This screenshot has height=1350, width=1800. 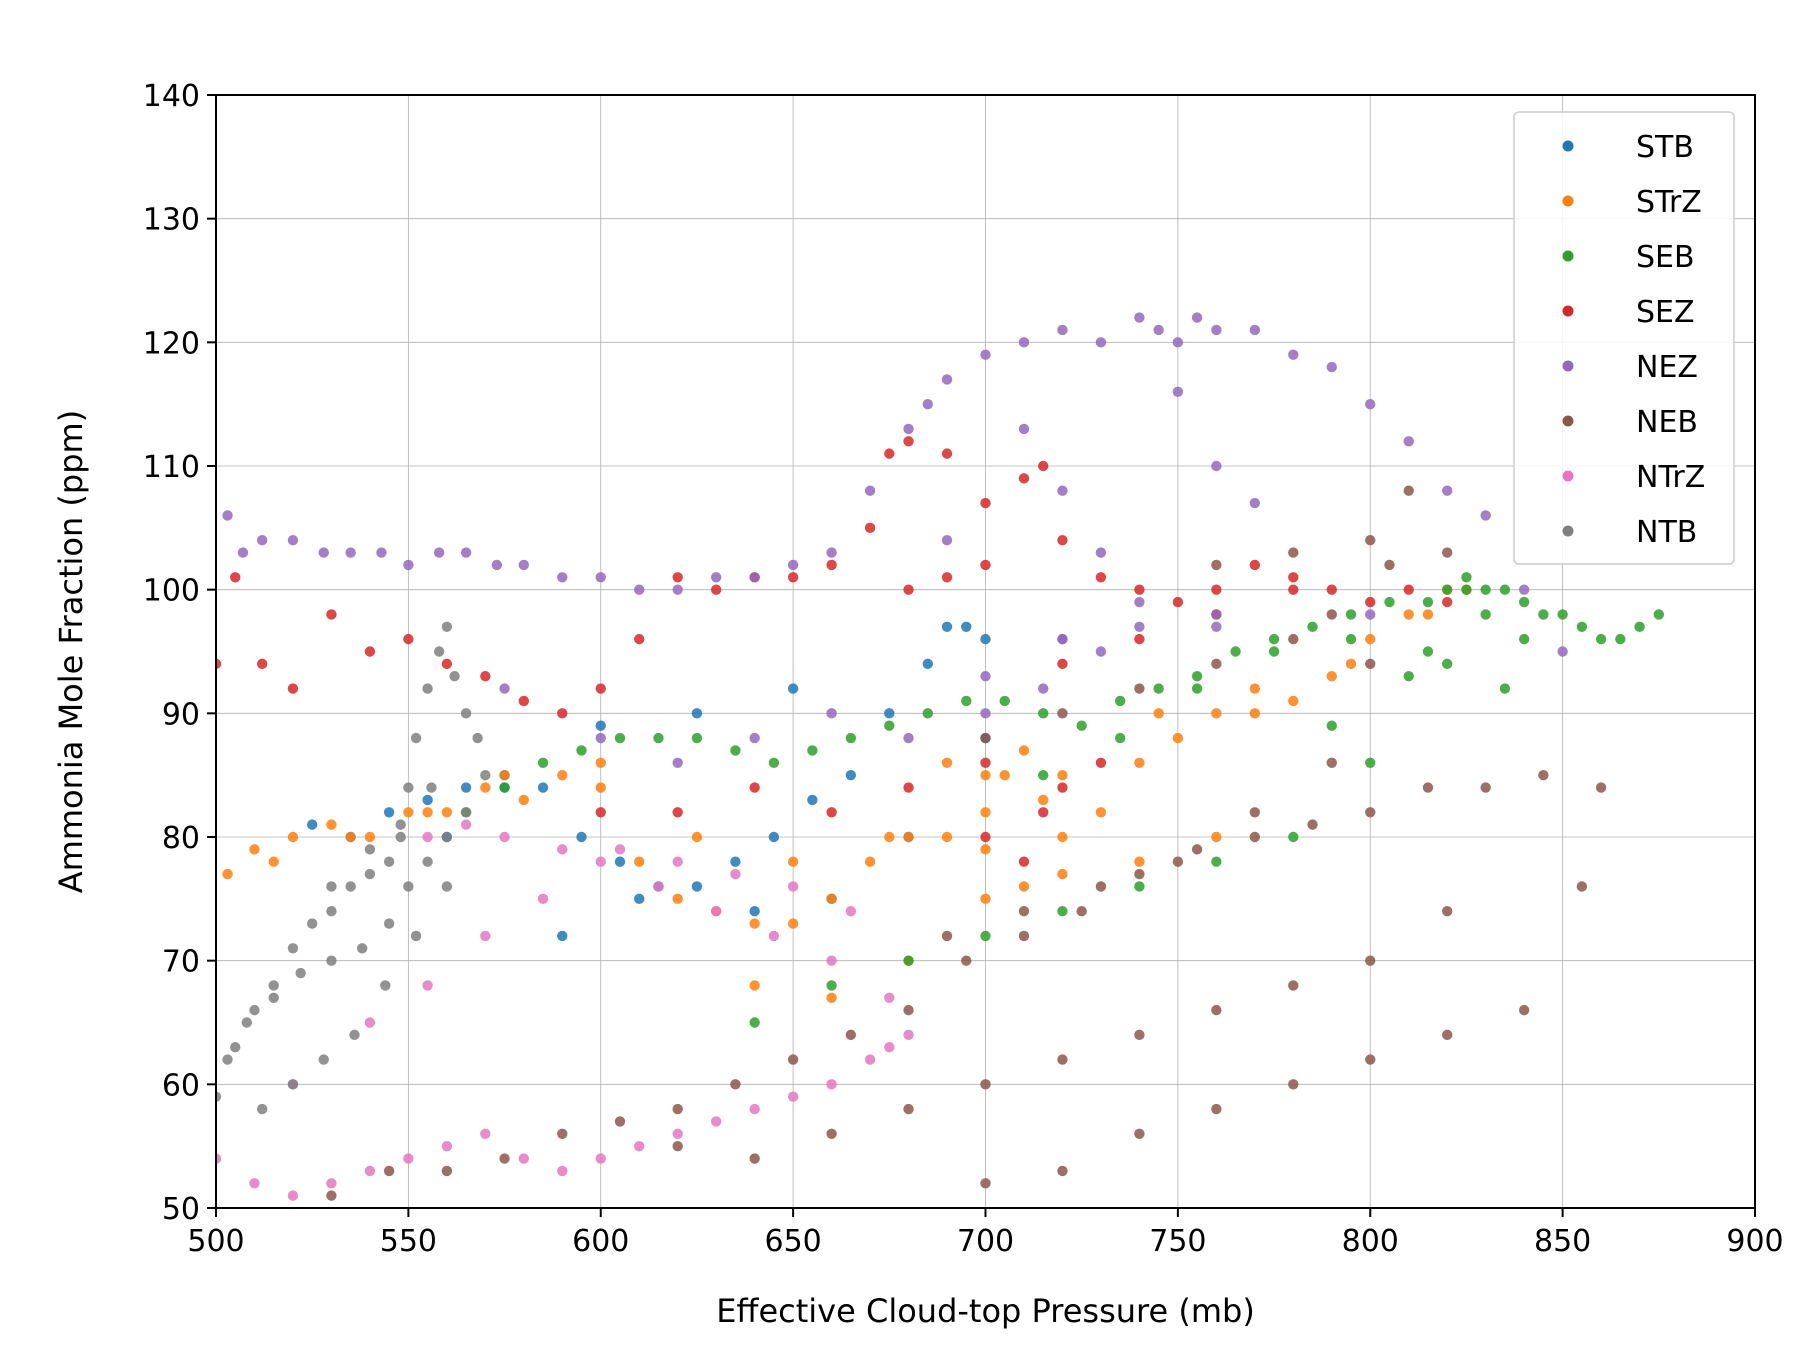 What do you see at coordinates (1669, 202) in the screenshot?
I see `legend-label: STrZ` at bounding box center [1669, 202].